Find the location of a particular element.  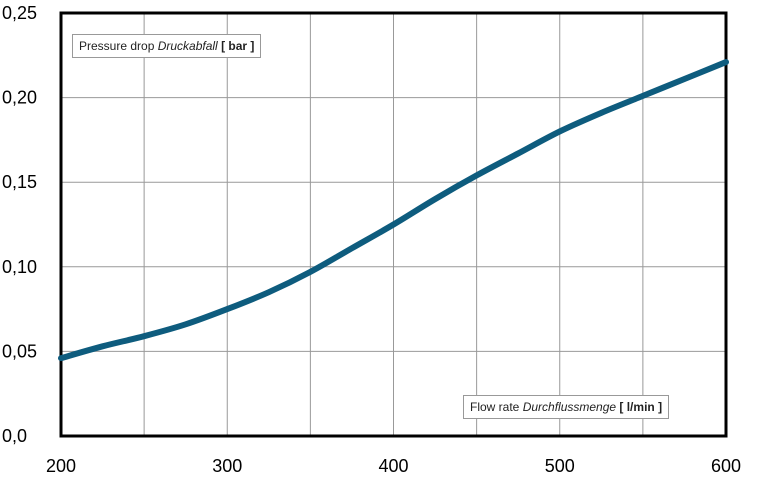

y-tick-label: 0,25 is located at coordinates (19, 13).